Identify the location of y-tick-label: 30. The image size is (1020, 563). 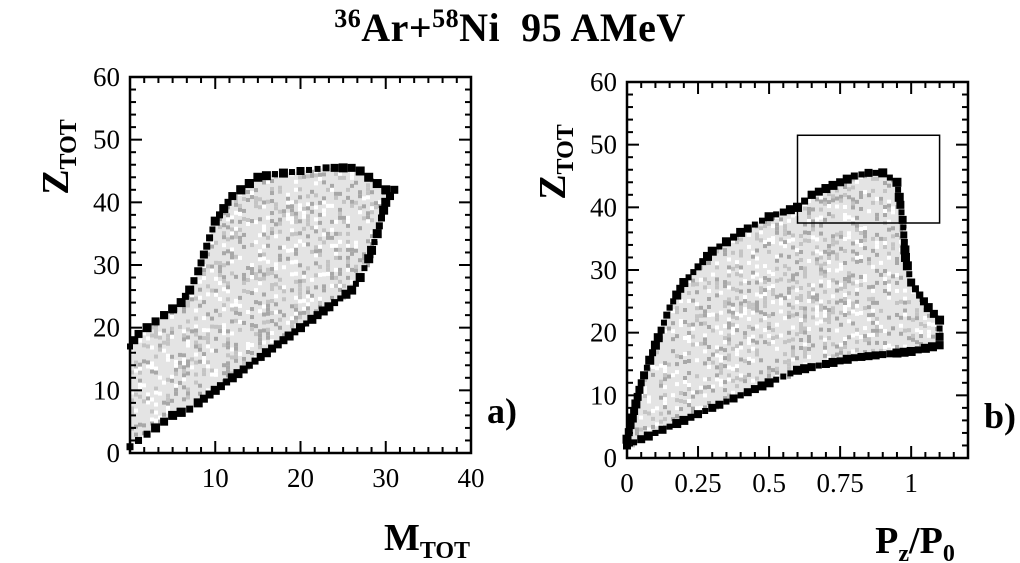
(603, 270).